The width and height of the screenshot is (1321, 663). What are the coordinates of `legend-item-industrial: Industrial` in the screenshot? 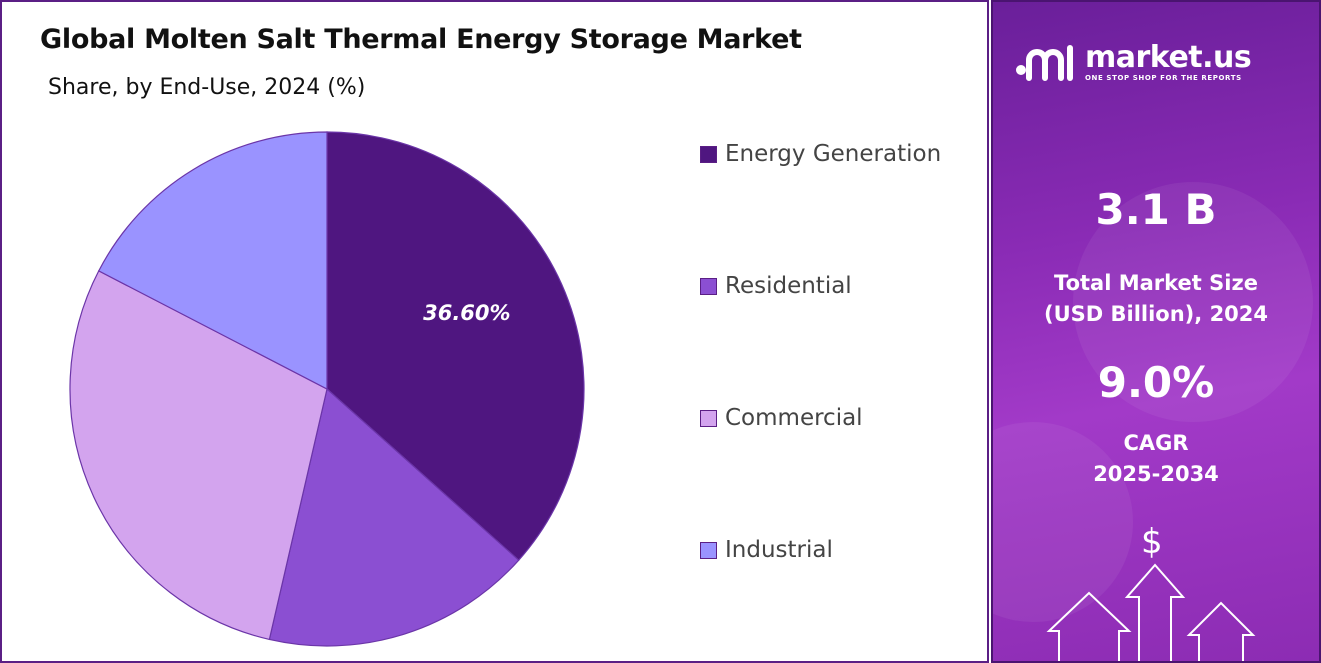 It's located at (840, 598).